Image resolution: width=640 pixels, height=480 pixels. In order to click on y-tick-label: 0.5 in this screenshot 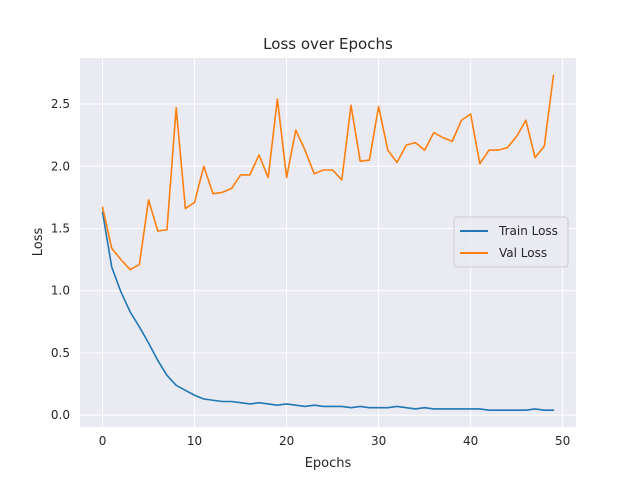, I will do `click(60, 353)`.